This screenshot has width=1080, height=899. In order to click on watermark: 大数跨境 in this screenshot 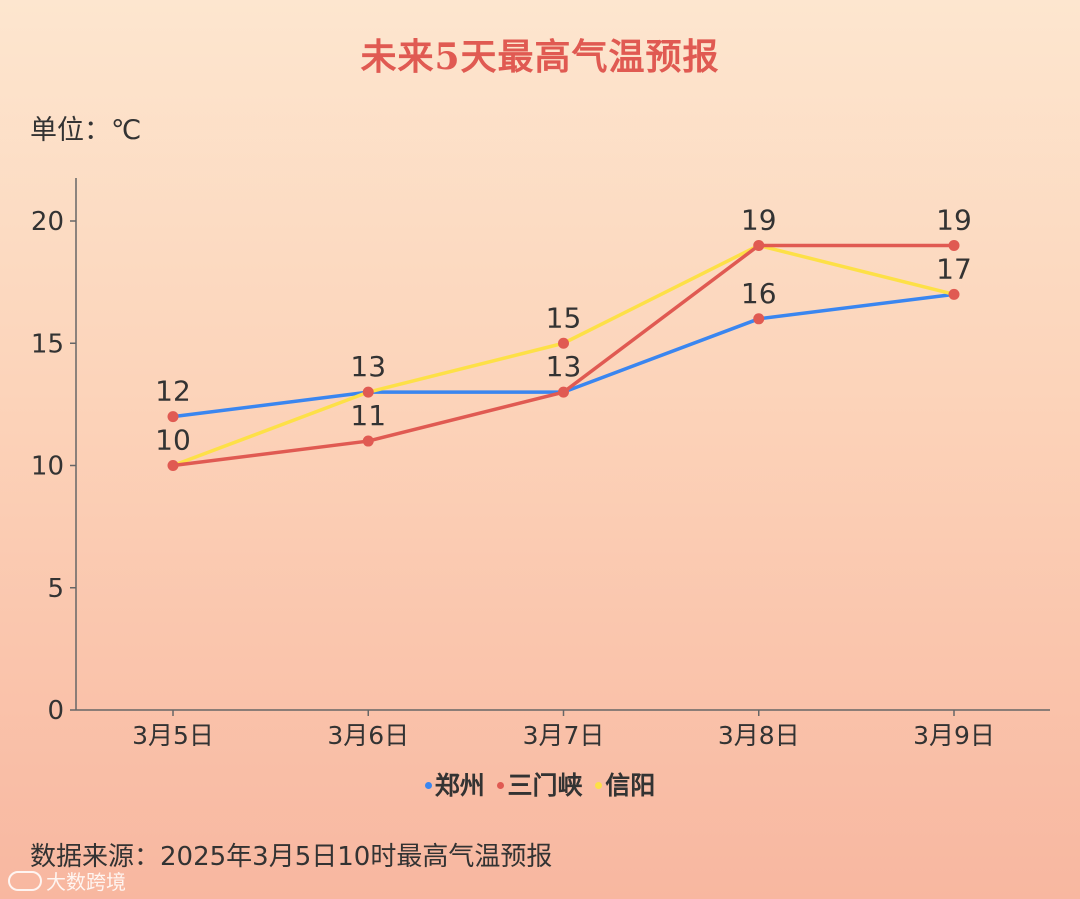, I will do `click(67, 880)`.